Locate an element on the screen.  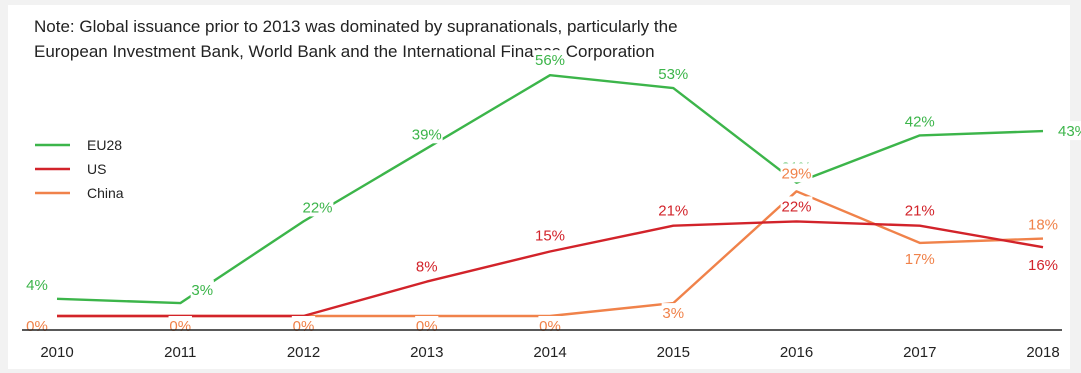
data-label-bg-us-2015 is located at coordinates (673, 210).